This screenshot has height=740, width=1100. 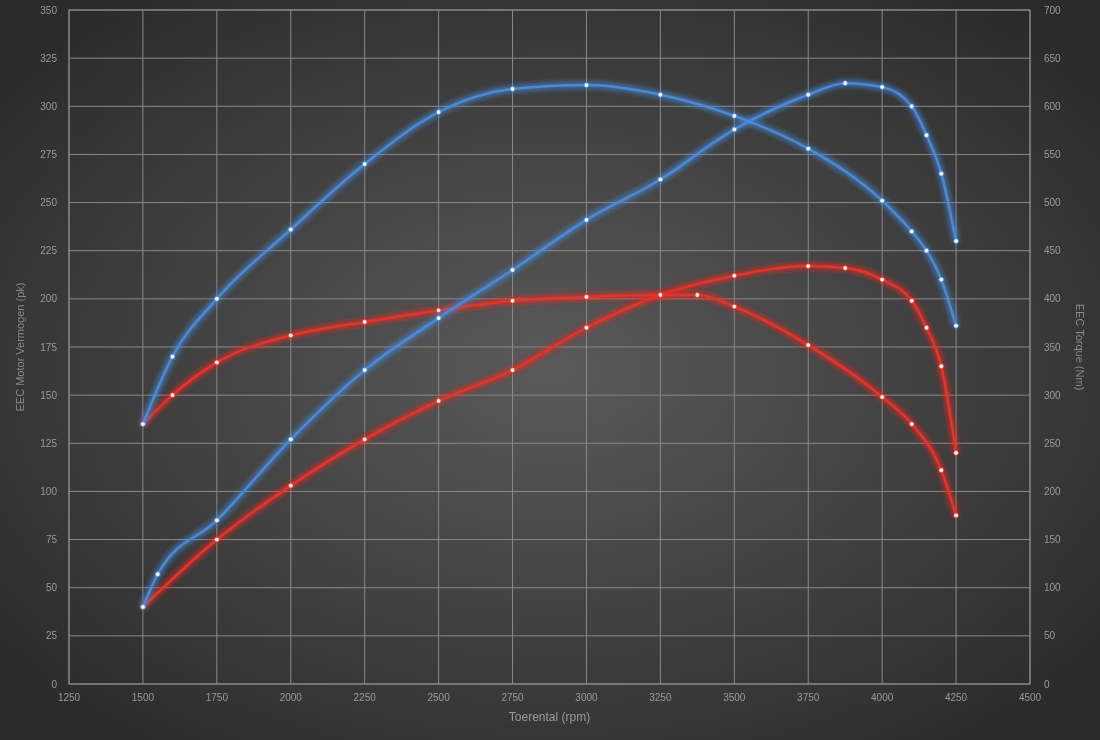 What do you see at coordinates (513, 697) in the screenshot?
I see `x-tick-label: 2750` at bounding box center [513, 697].